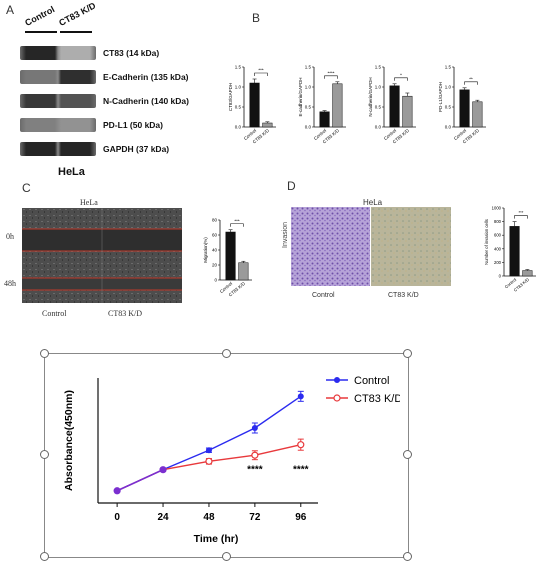 The width and height of the screenshot is (550, 564). What do you see at coordinates (377, 399) in the screenshot?
I see `legend-label: CT83 K/D` at bounding box center [377, 399].